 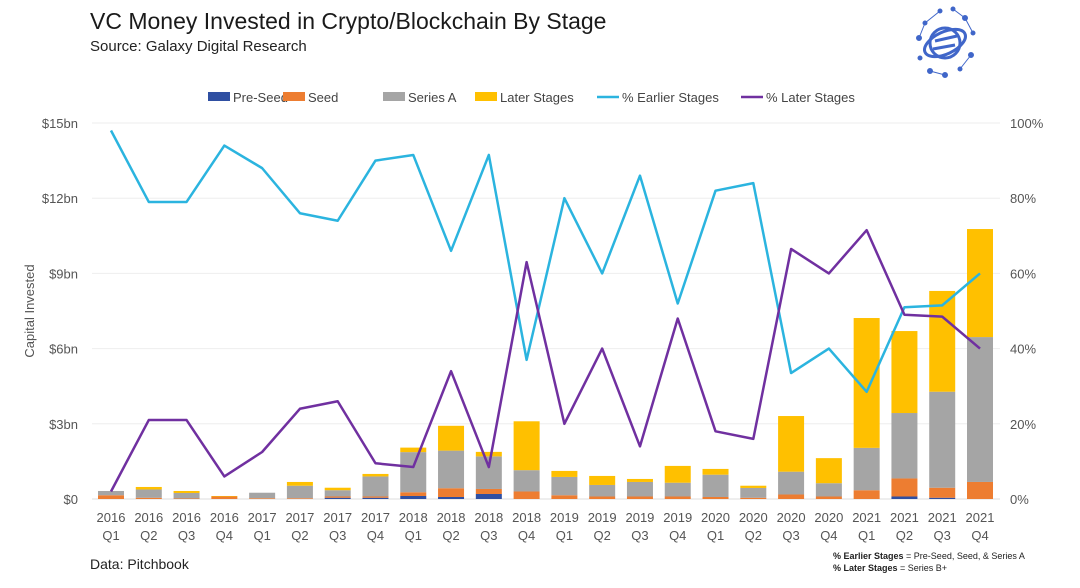 I want to click on legend-item: Seed, so click(x=310, y=97).